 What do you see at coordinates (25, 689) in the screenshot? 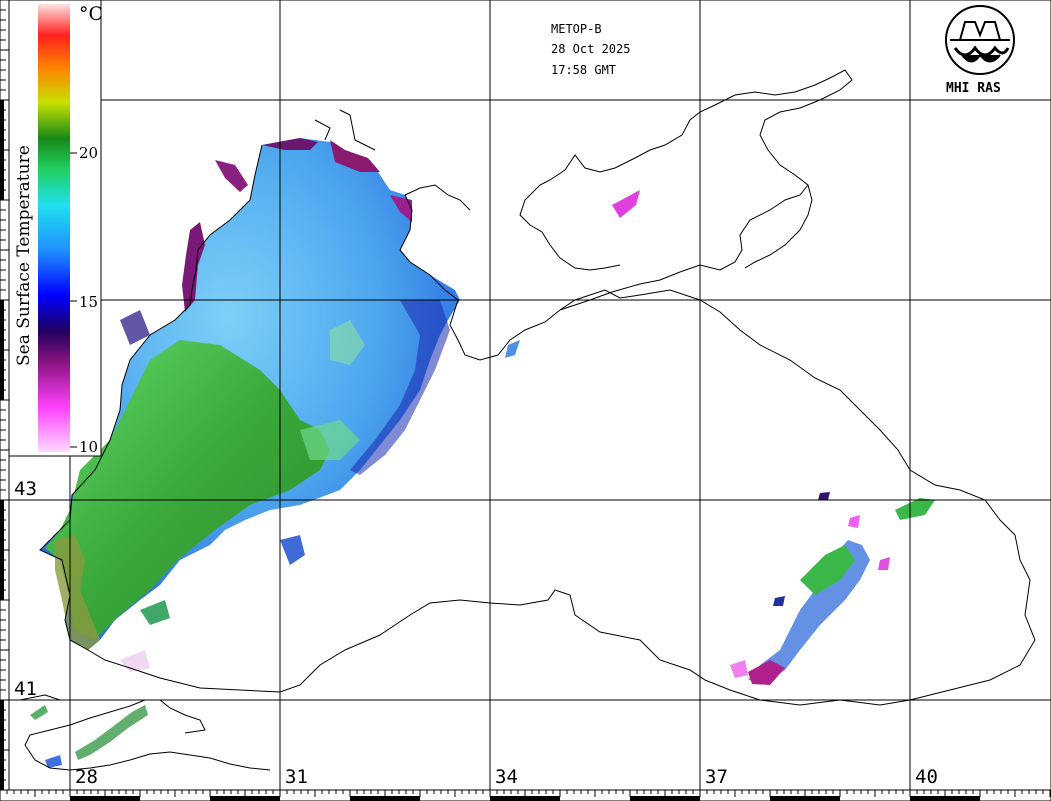
I see `lat-label-41: 41` at bounding box center [25, 689].